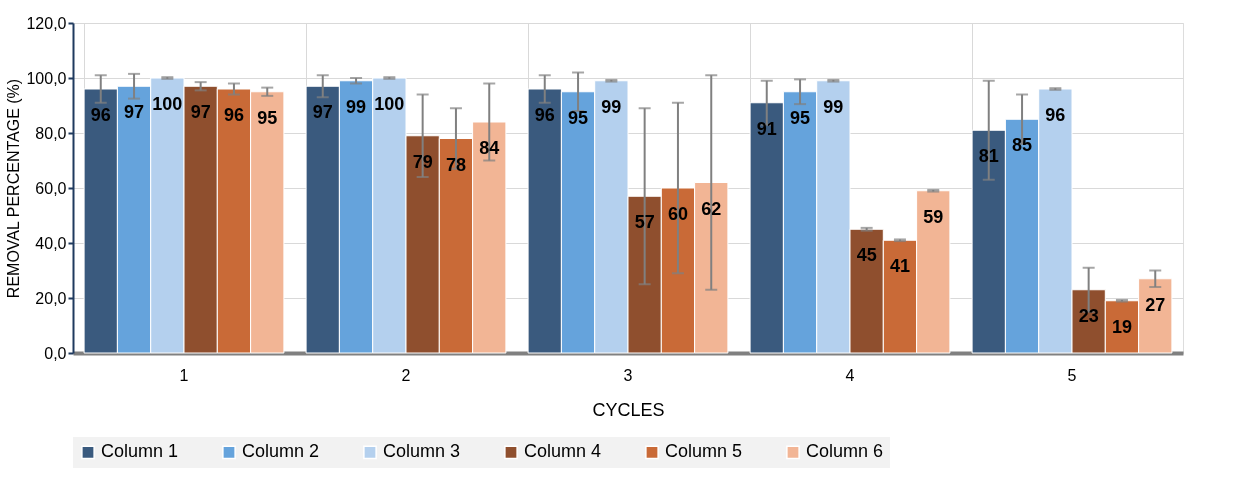 Image resolution: width=1249 pixels, height=499 pixels. What do you see at coordinates (46, 23) in the screenshot?
I see `y-tick-label: 120,0` at bounding box center [46, 23].